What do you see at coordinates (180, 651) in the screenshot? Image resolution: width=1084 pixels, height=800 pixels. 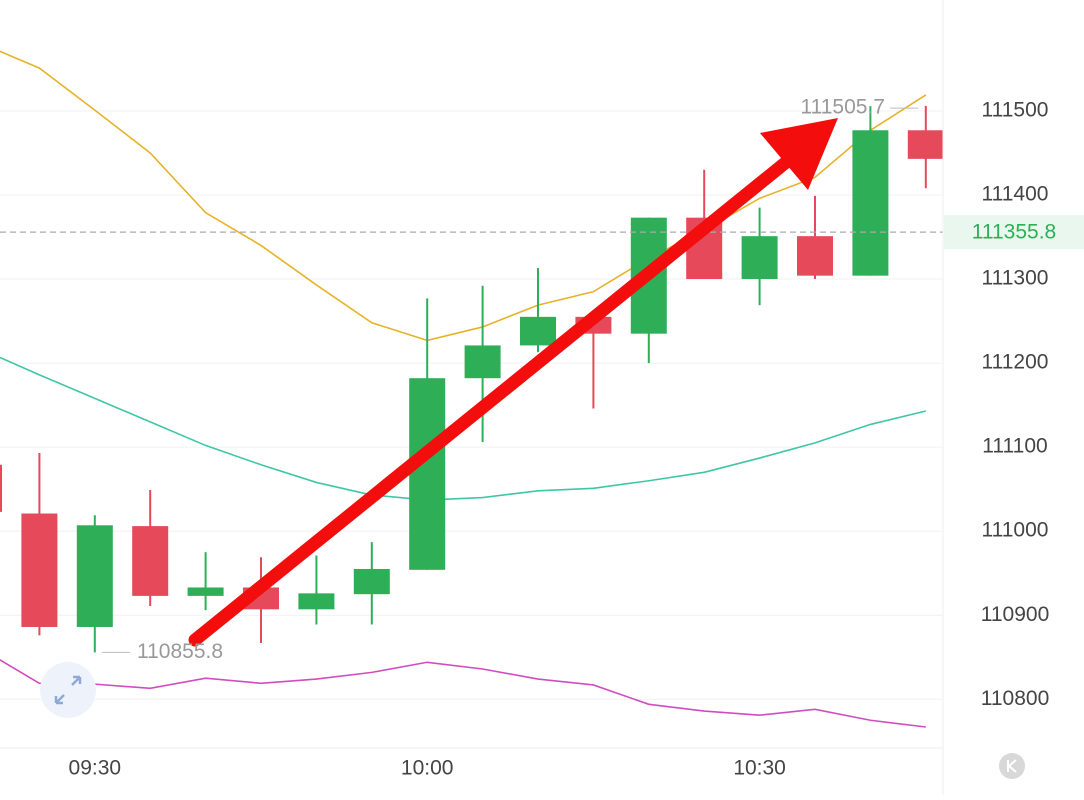 I see `low-label: 110855.8` at bounding box center [180, 651].